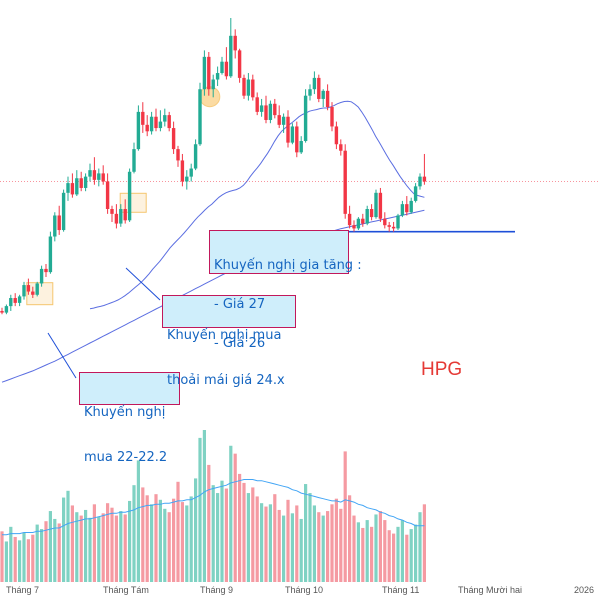  What do you see at coordinates (213, 507) in the screenshot?
I see `volume-ma-line` at bounding box center [213, 507].